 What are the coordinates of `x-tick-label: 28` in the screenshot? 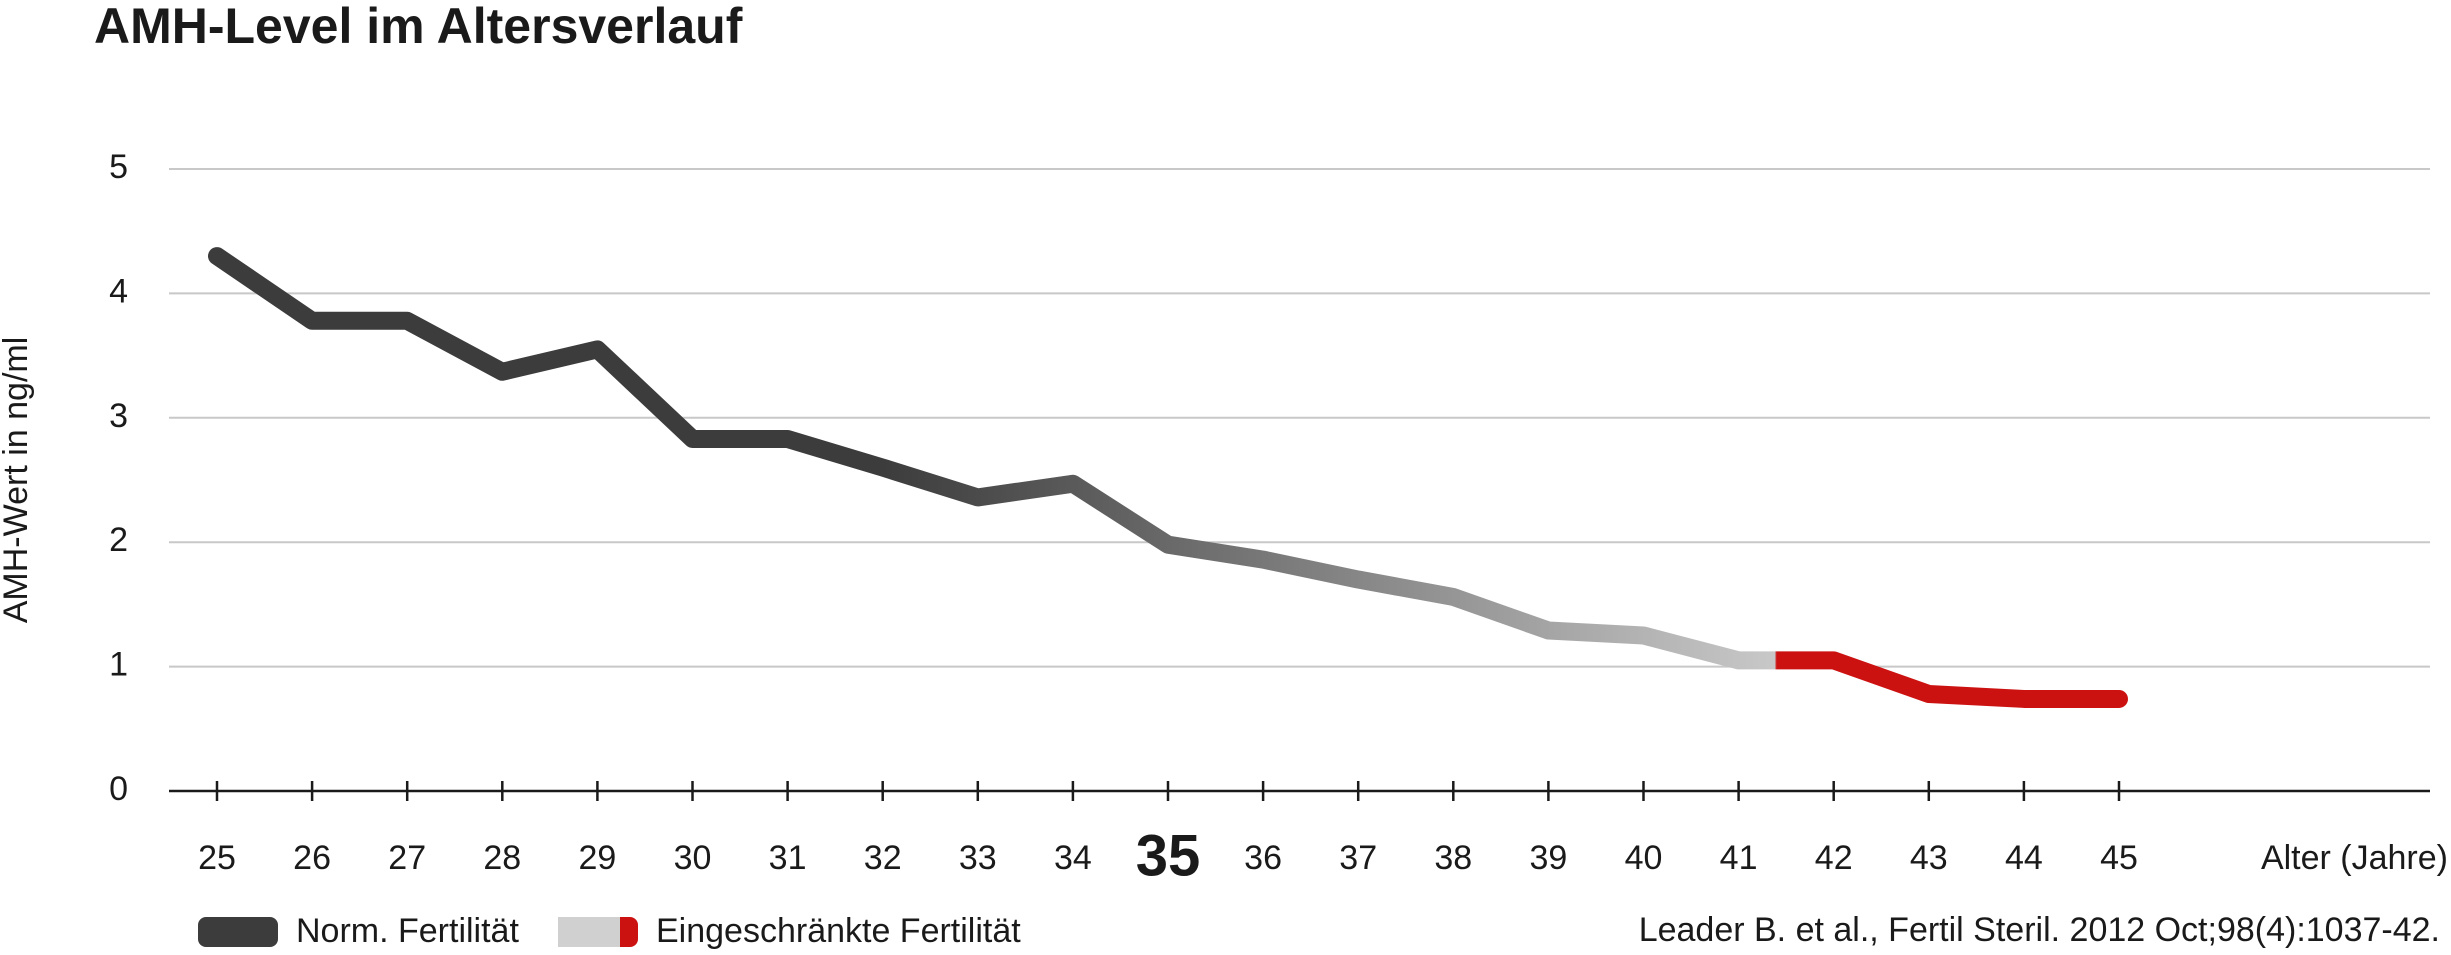 It's located at (502, 858).